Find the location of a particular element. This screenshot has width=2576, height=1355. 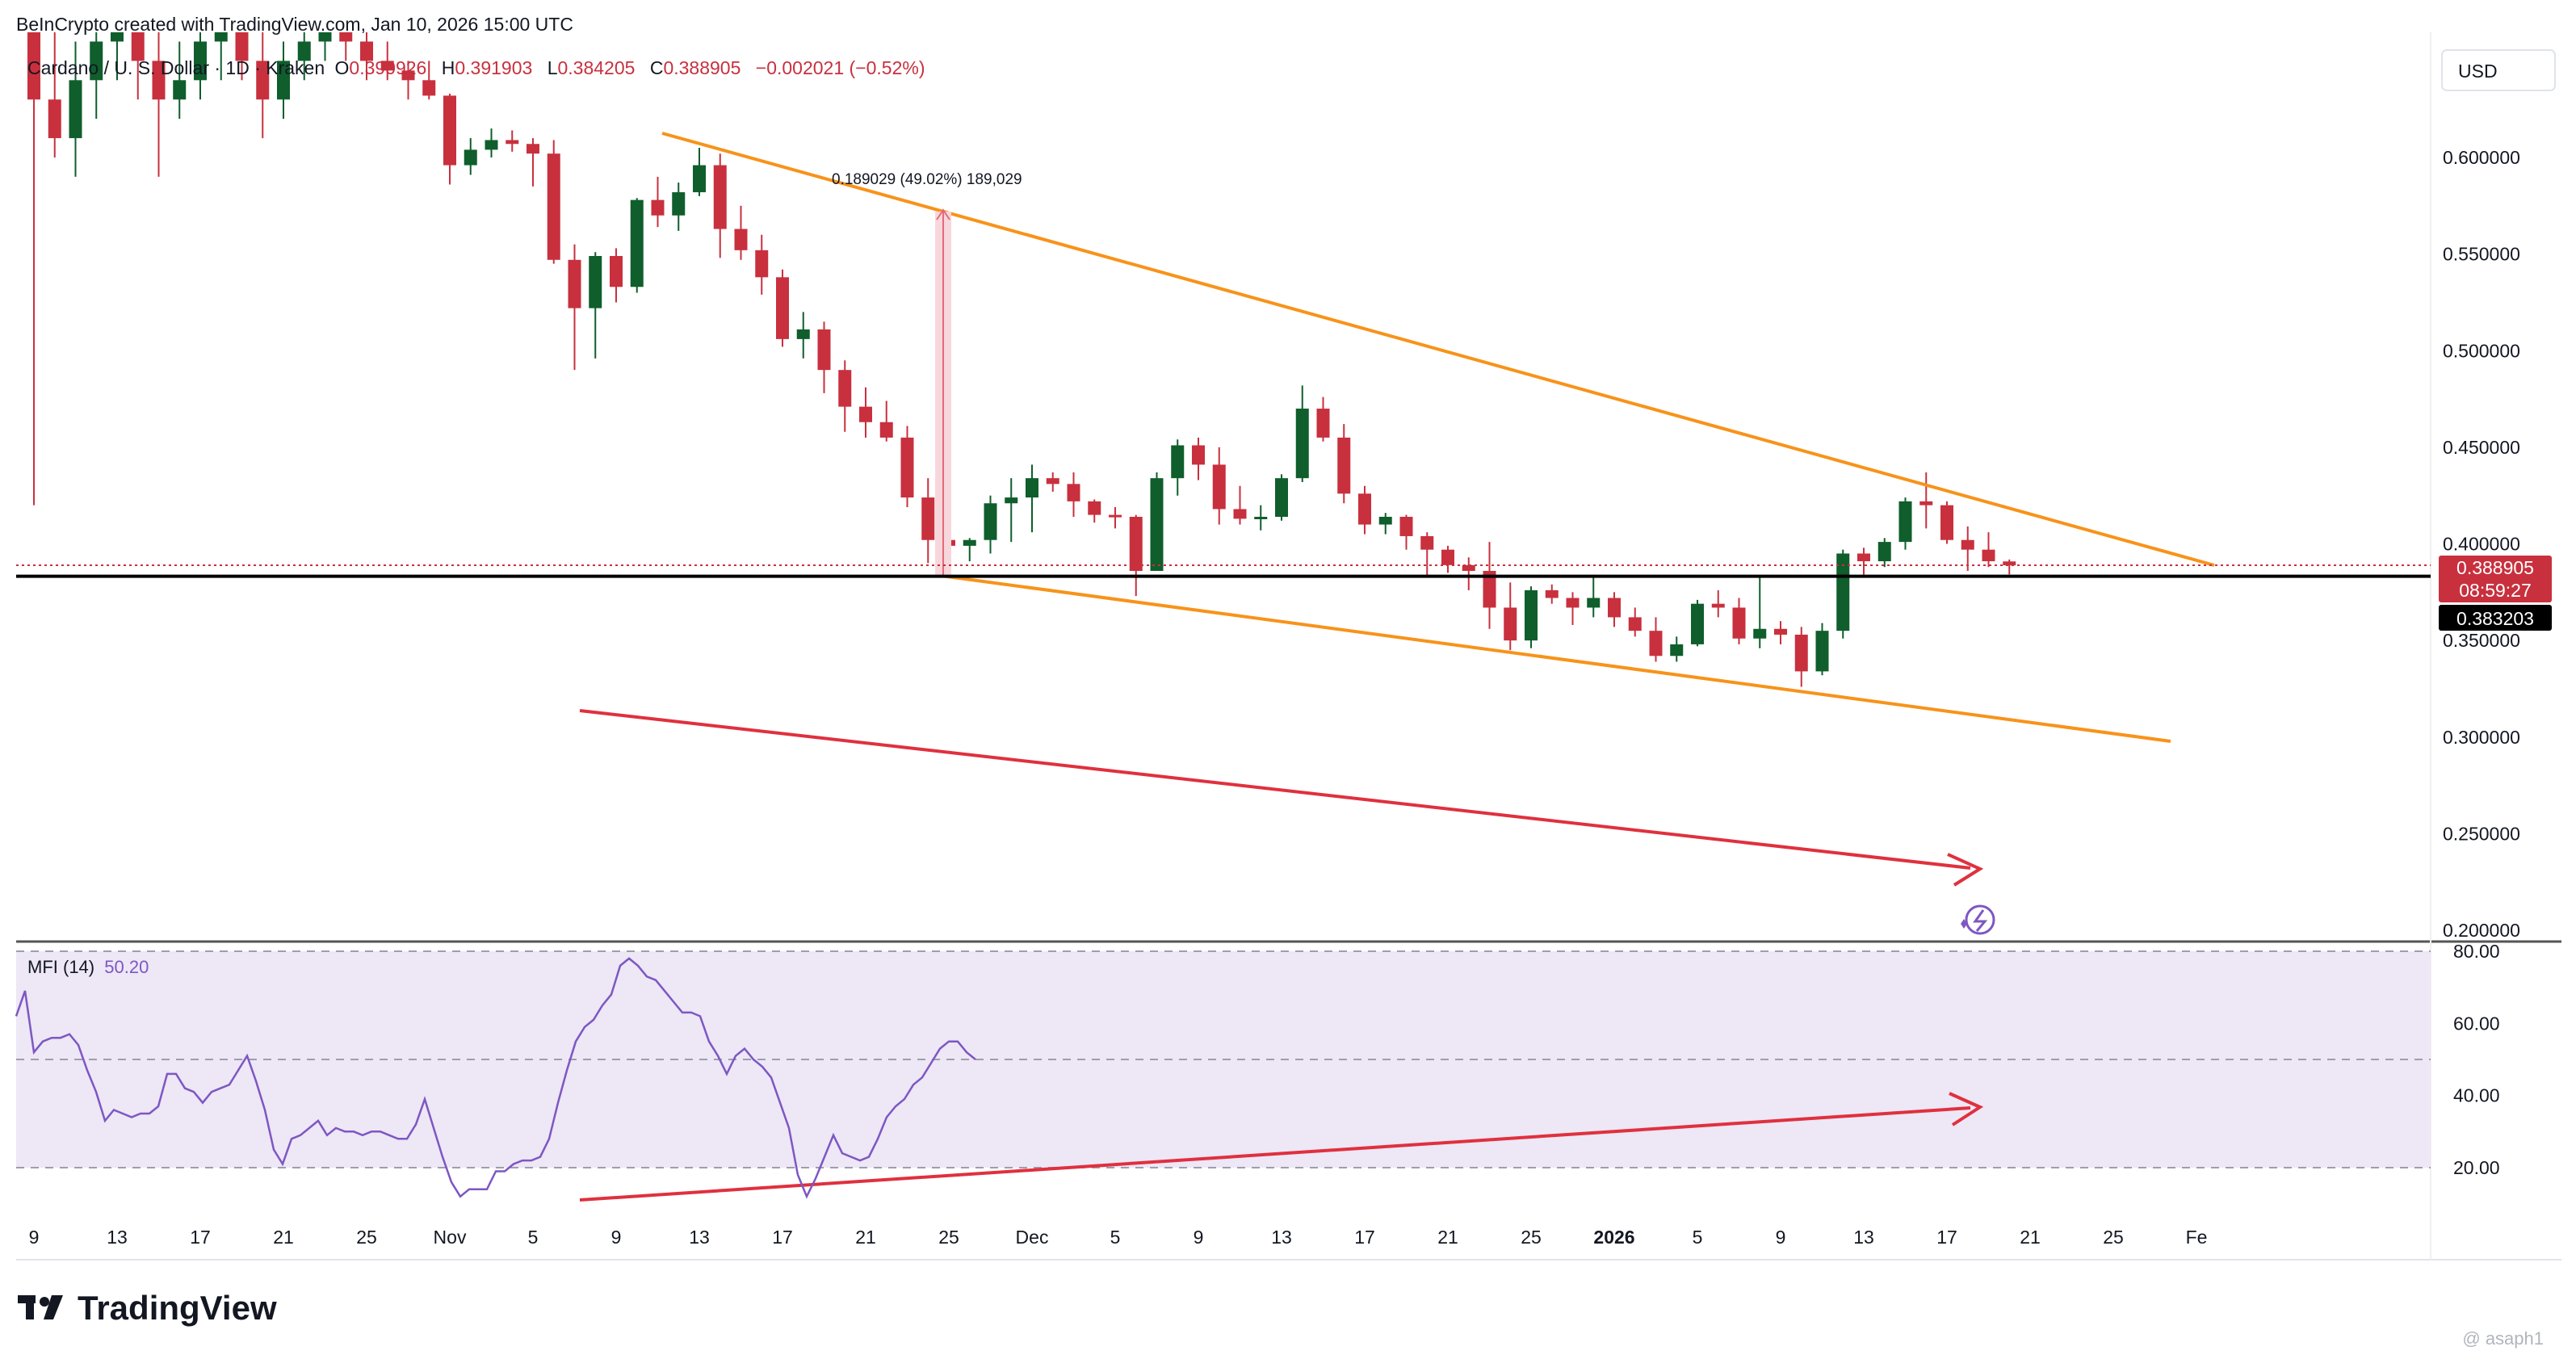

lightning-icon is located at coordinates (1980, 920).